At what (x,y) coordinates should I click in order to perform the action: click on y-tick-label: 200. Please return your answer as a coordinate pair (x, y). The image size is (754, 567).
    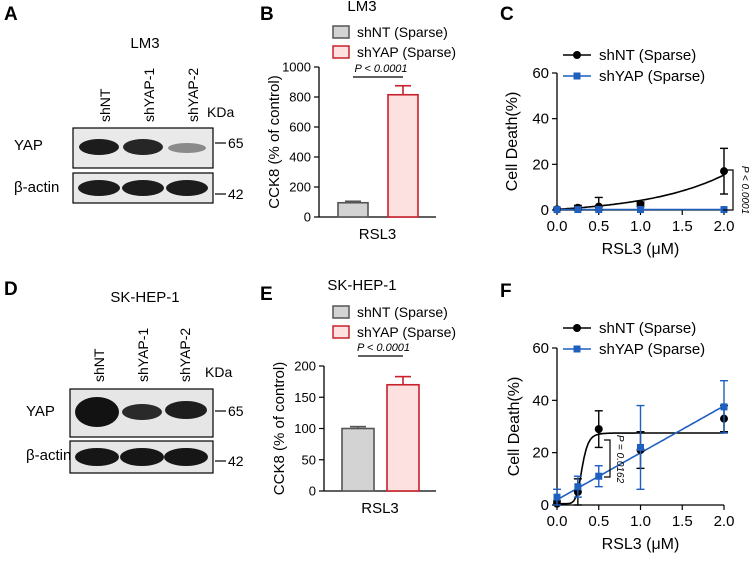
    Looking at the image, I should click on (300, 187).